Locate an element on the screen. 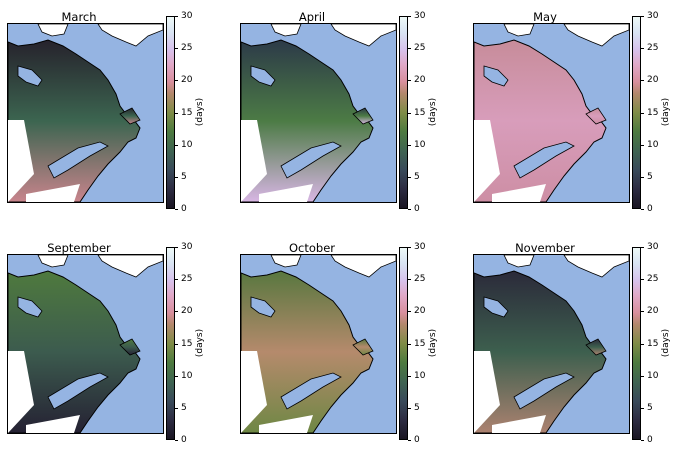 Image resolution: width=690 pixels, height=459 pixels. panel-title: November is located at coordinates (545, 248).